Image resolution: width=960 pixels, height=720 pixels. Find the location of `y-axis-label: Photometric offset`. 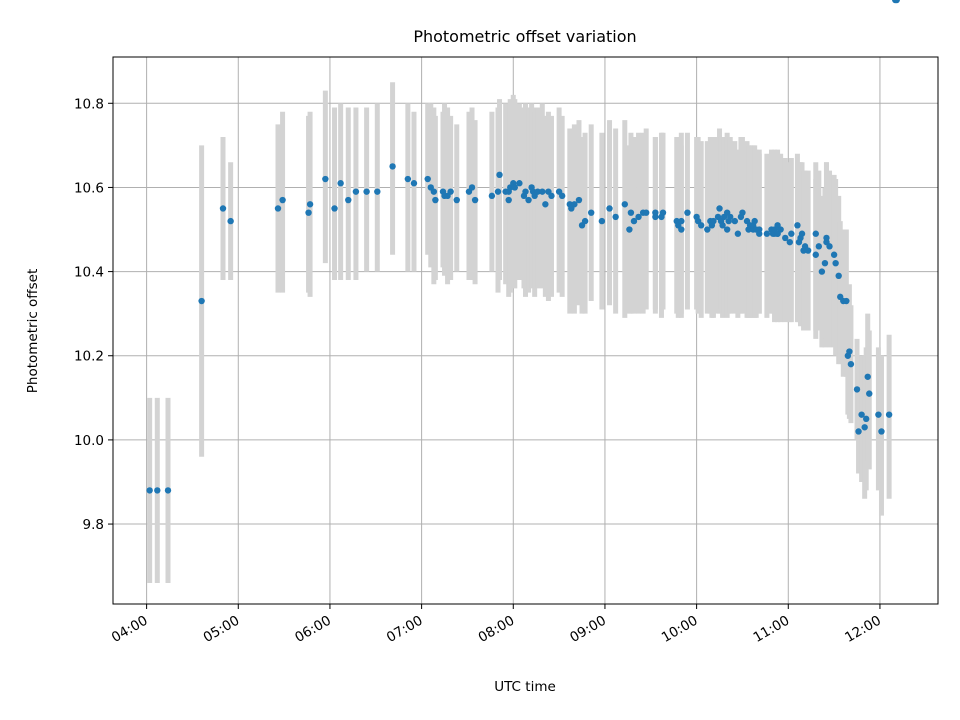

y-axis-label: Photometric offset is located at coordinates (33, 331).